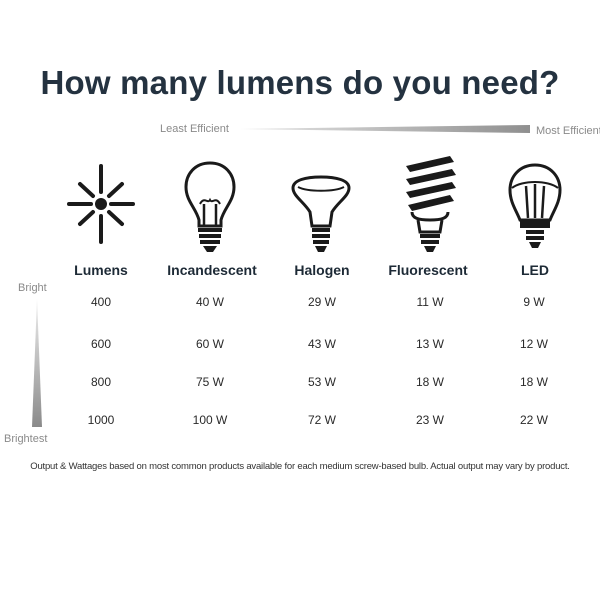  Describe the element at coordinates (321, 420) in the screenshot. I see `halogen-cell: 72 W` at that location.